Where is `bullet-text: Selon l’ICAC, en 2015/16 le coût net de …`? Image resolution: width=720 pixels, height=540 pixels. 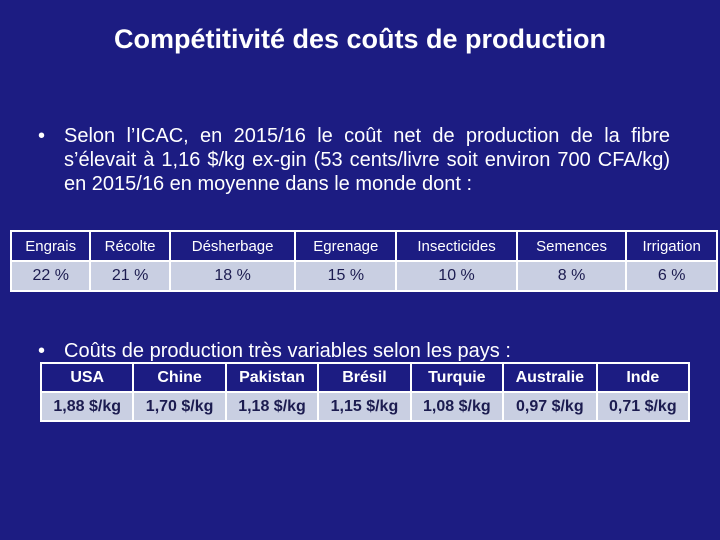
bullet-text: Selon l’ICAC, en 2015/16 le coût net de … is located at coordinates (367, 160).